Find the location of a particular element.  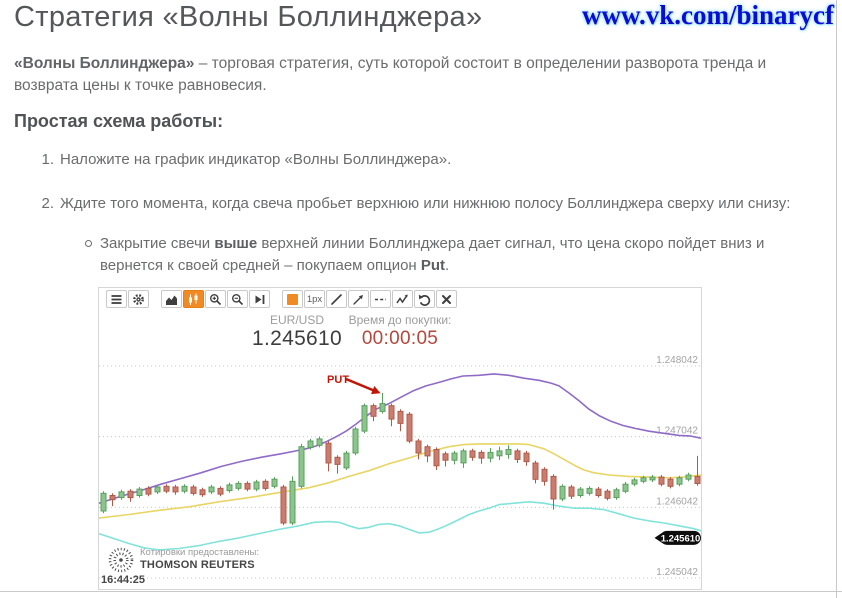

skip-to-end-icon is located at coordinates (260, 299).